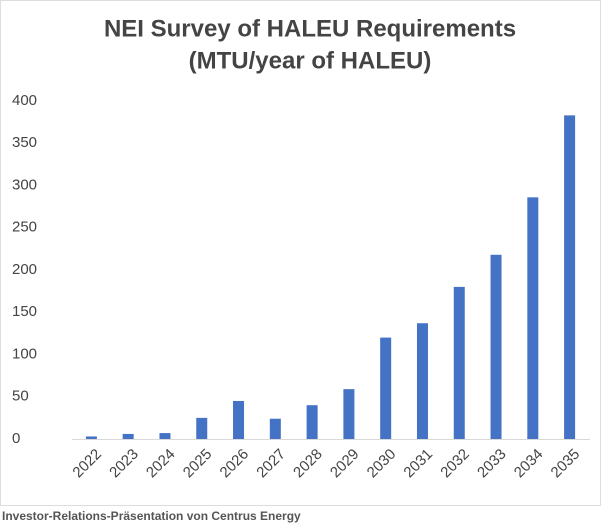 This screenshot has width=602, height=527. What do you see at coordinates (24, 311) in the screenshot?
I see `y-tick-label: 150` at bounding box center [24, 311].